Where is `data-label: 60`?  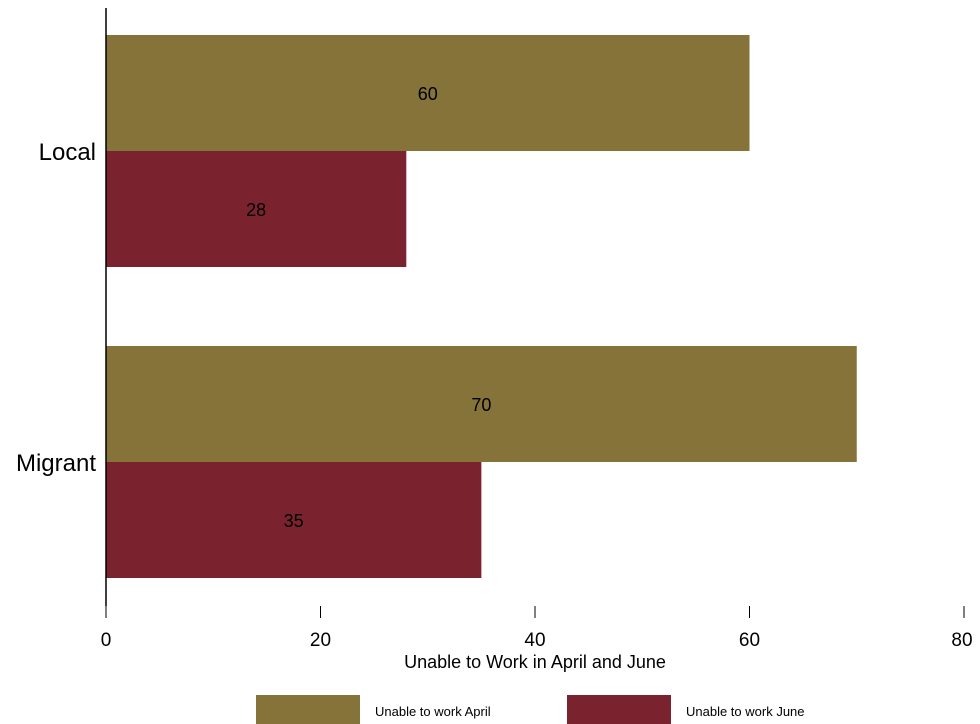
data-label: 60 is located at coordinates (428, 94).